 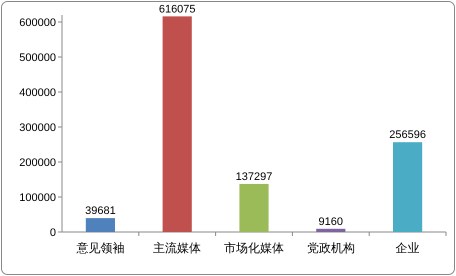 I want to click on data-label: 616075, so click(x=177, y=9).